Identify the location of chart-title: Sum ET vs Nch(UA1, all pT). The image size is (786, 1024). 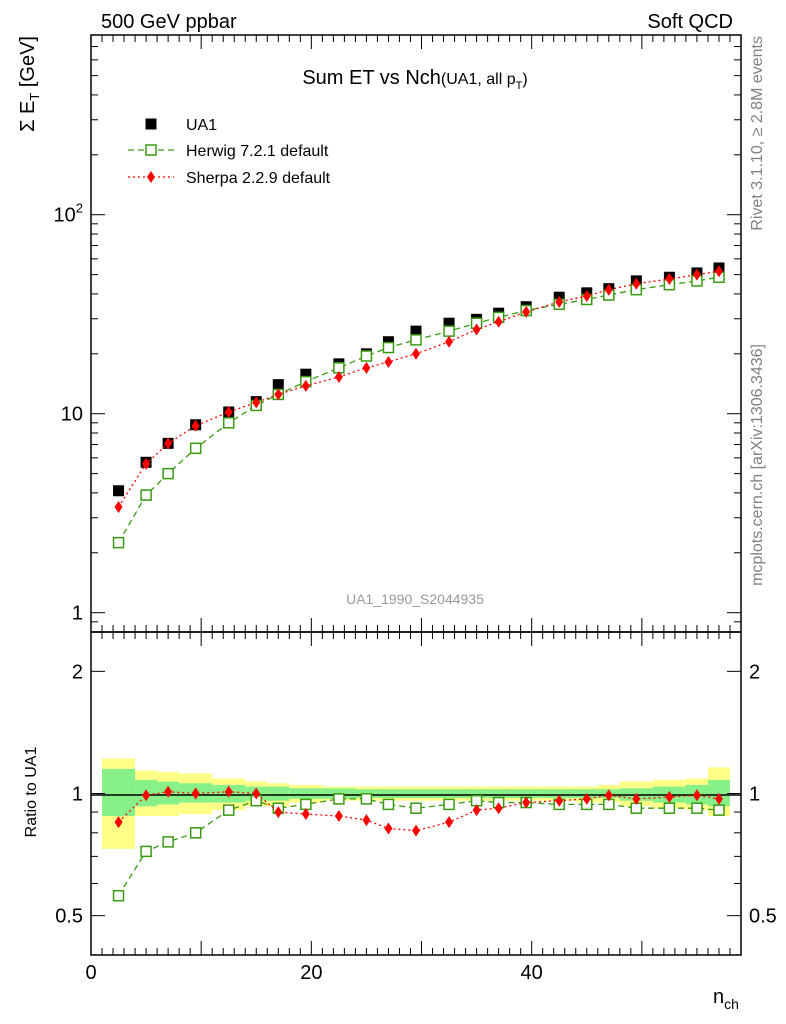
(414, 79).